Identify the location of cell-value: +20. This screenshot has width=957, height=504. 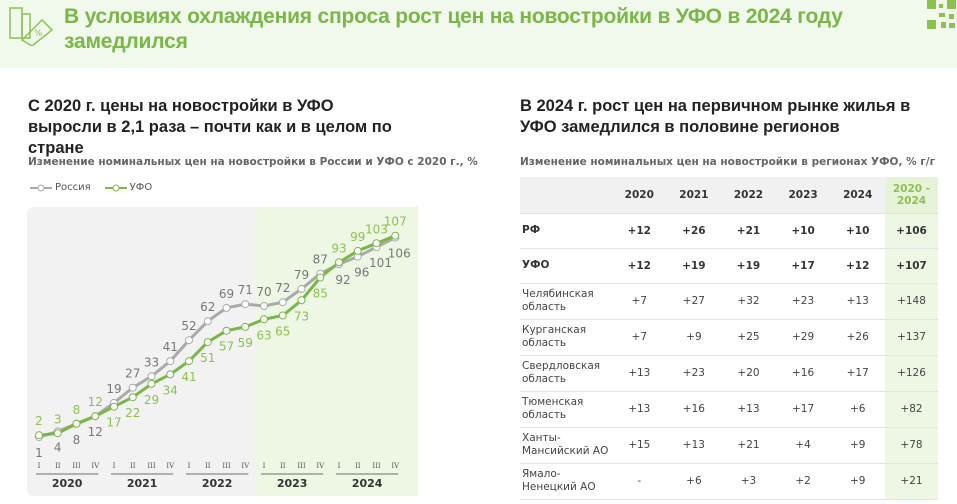
(748, 373).